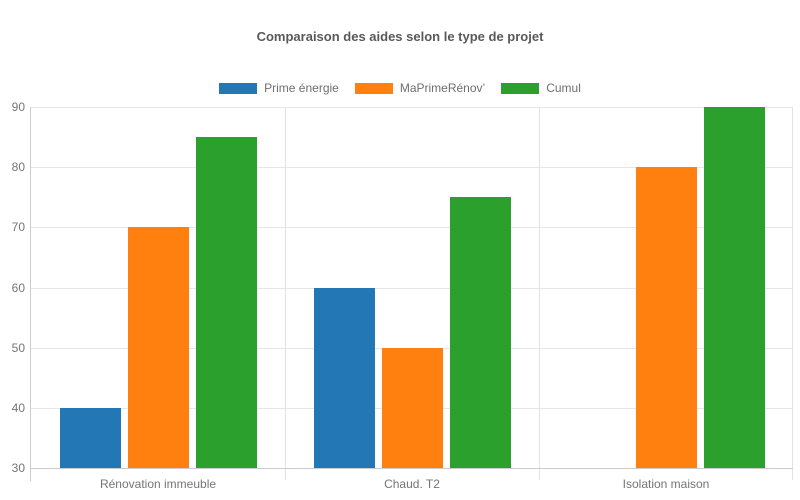 Image resolution: width=800 pixels, height=500 pixels. Describe the element at coordinates (18, 407) in the screenshot. I see `y-tick-label: 40` at that location.